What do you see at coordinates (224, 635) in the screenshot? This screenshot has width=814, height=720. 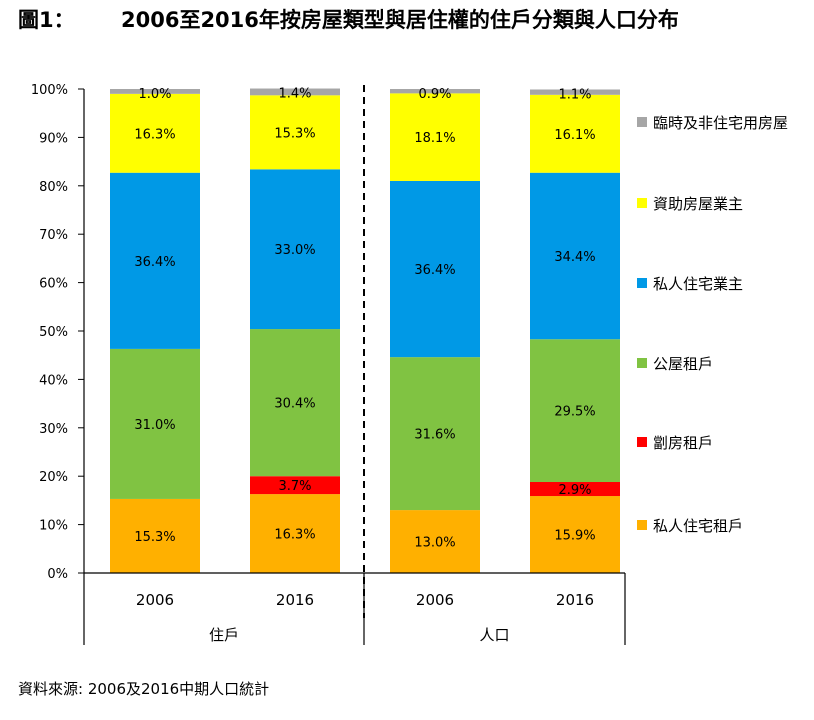 I see `group-label: 住戶` at bounding box center [224, 635].